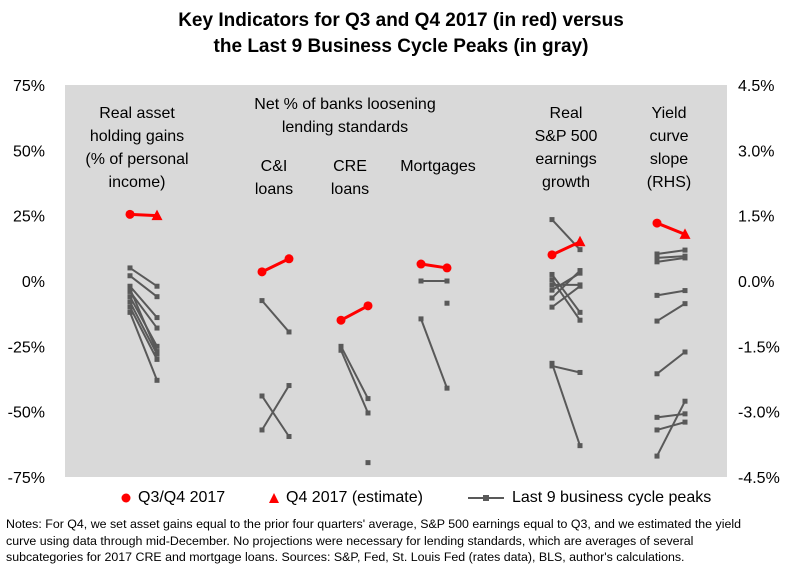  I want to click on category-label-cre: CRE, so click(350, 166).